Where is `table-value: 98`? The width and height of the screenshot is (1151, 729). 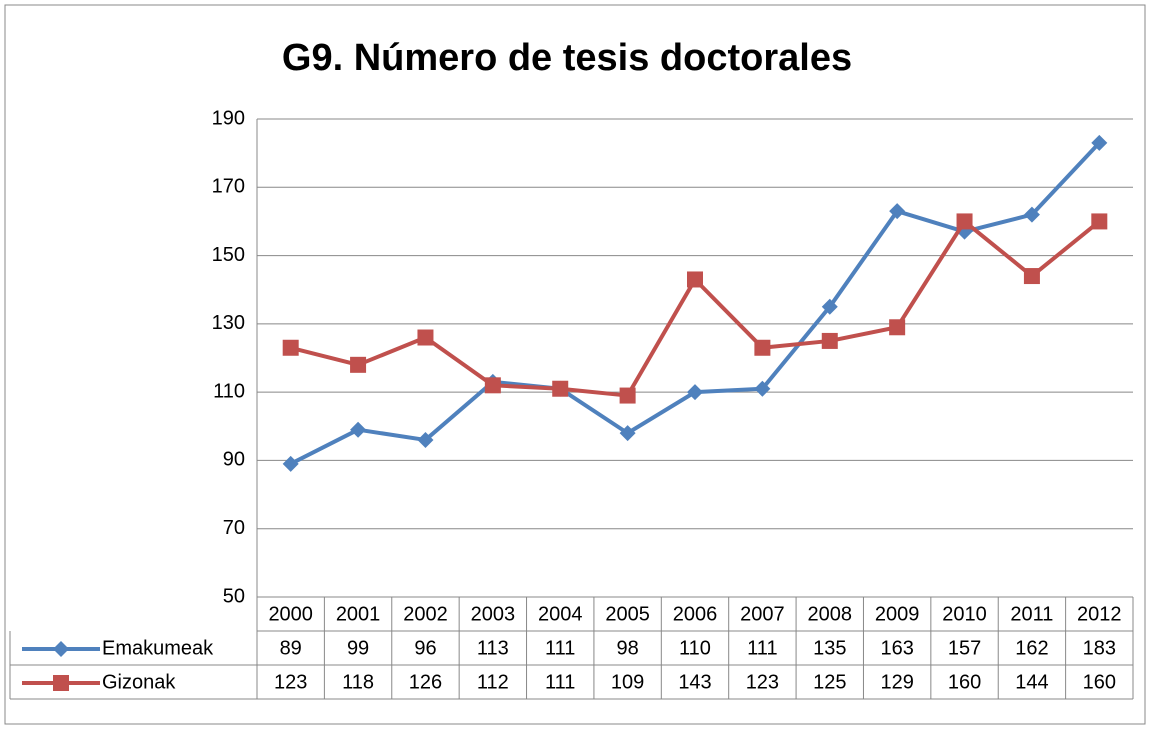
table-value: 98 is located at coordinates (627, 648).